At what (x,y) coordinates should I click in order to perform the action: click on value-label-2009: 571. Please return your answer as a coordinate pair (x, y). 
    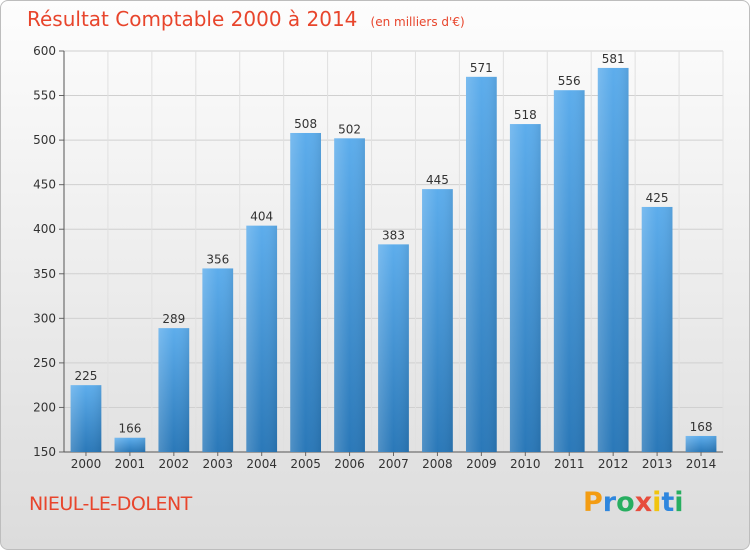
    Looking at the image, I should click on (481, 68).